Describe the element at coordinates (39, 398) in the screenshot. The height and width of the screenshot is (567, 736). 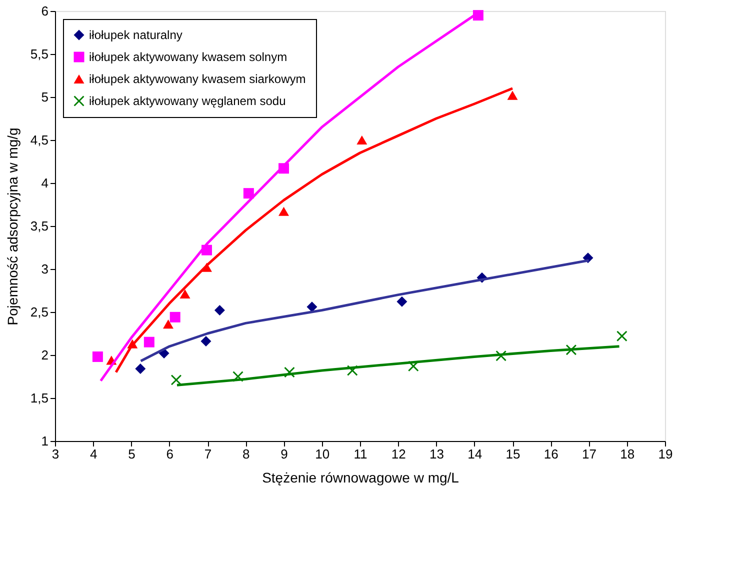
I see `y-tick-label: 1,5` at that location.